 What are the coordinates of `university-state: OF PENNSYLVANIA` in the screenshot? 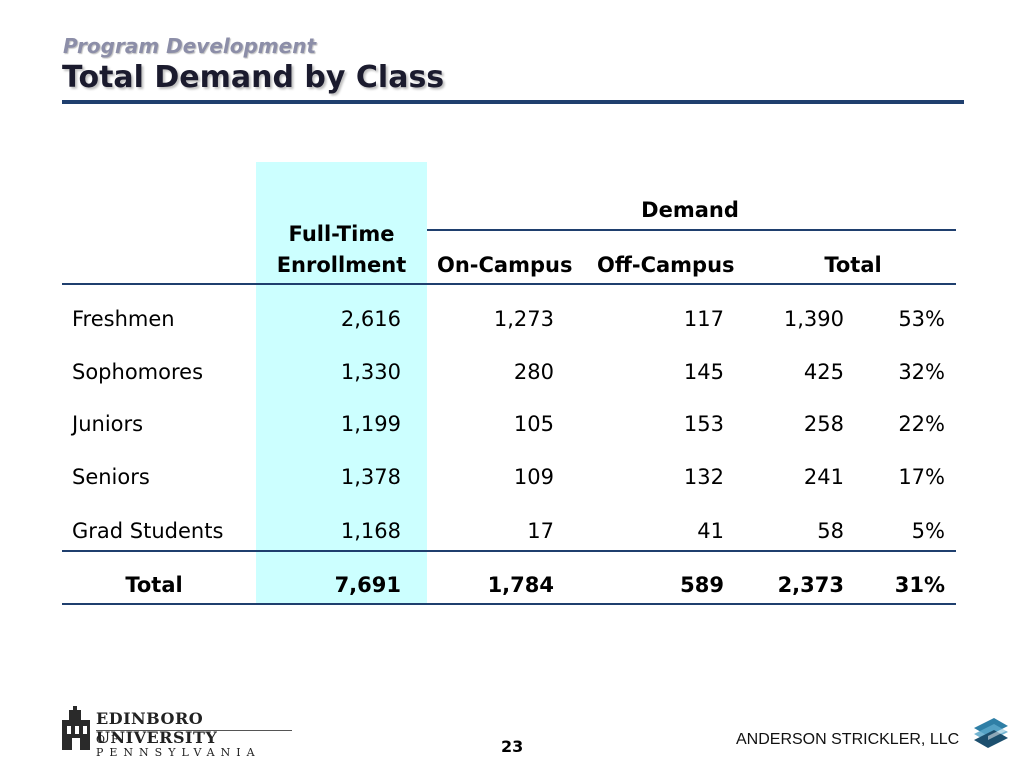 It's located at (178, 746).